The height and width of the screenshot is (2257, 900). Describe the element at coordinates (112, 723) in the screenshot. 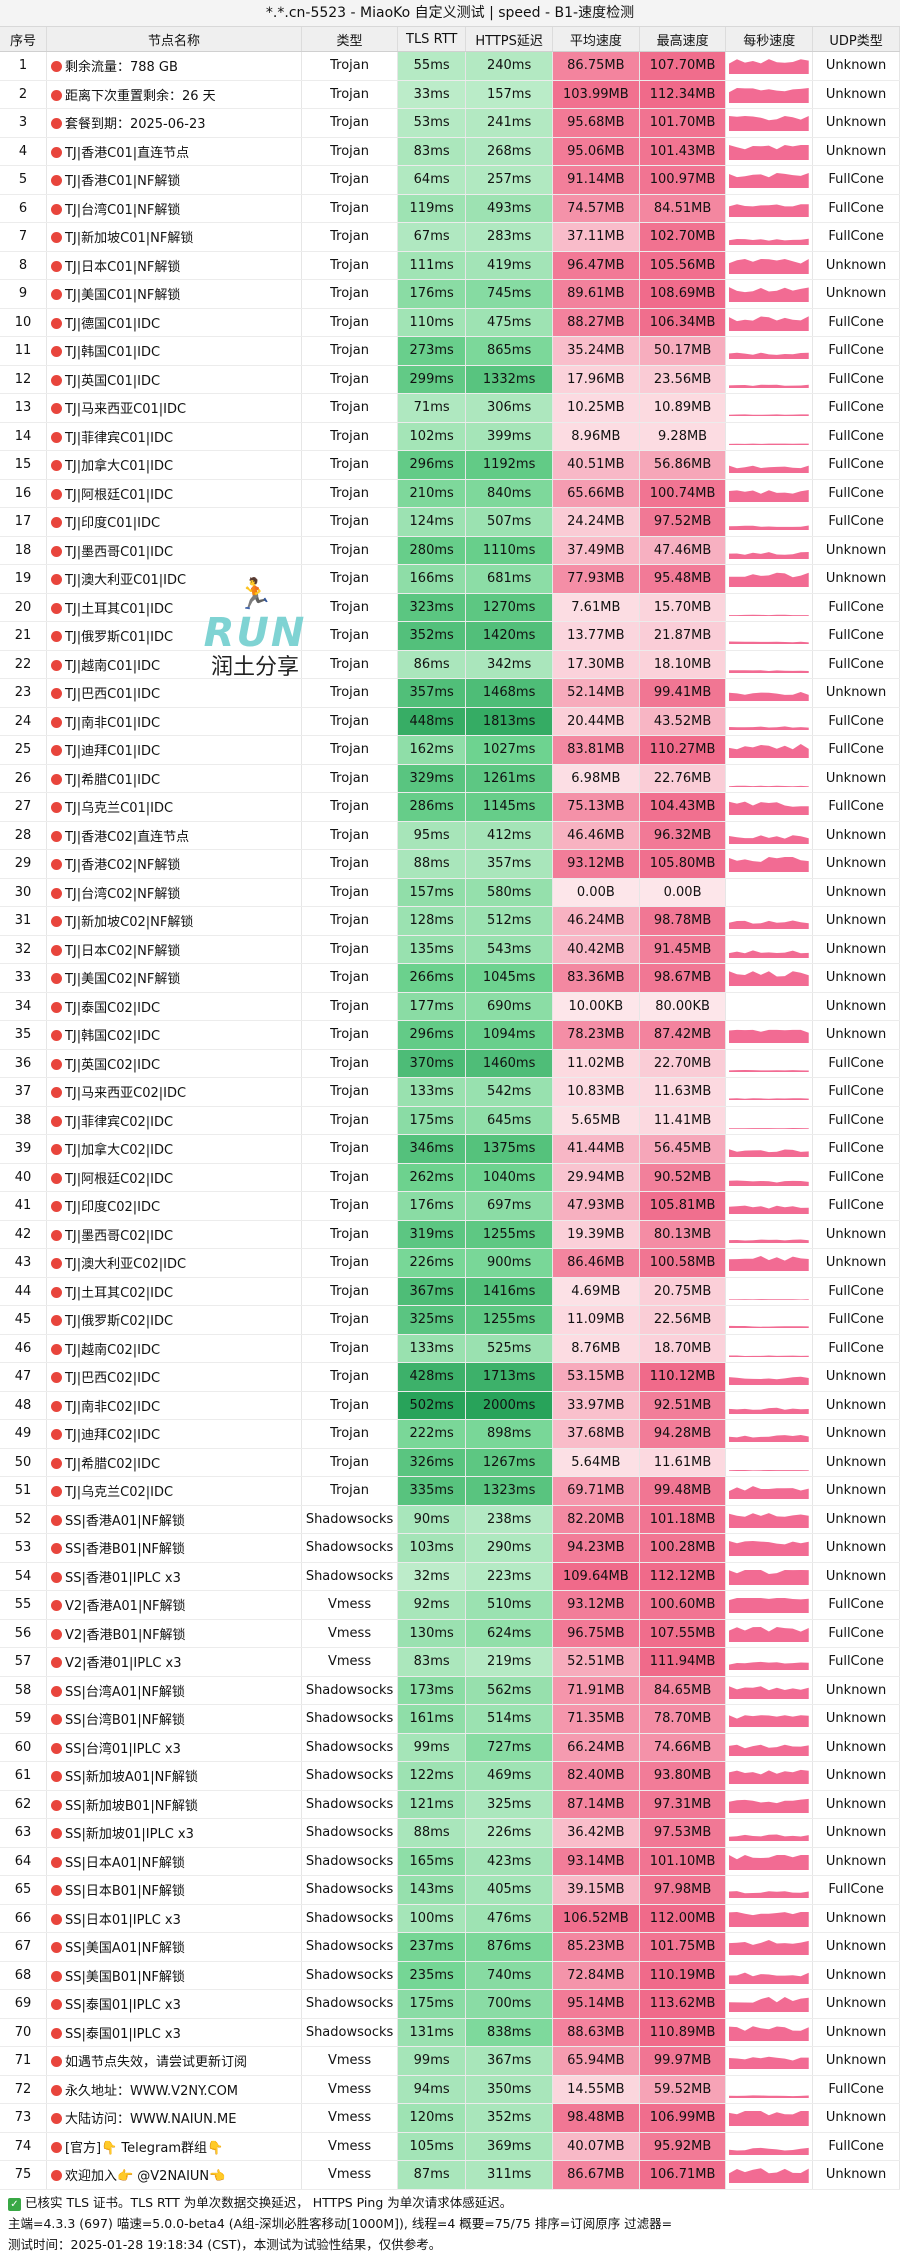

I see `node-name-text: TJ|南非C01|IDC` at that location.